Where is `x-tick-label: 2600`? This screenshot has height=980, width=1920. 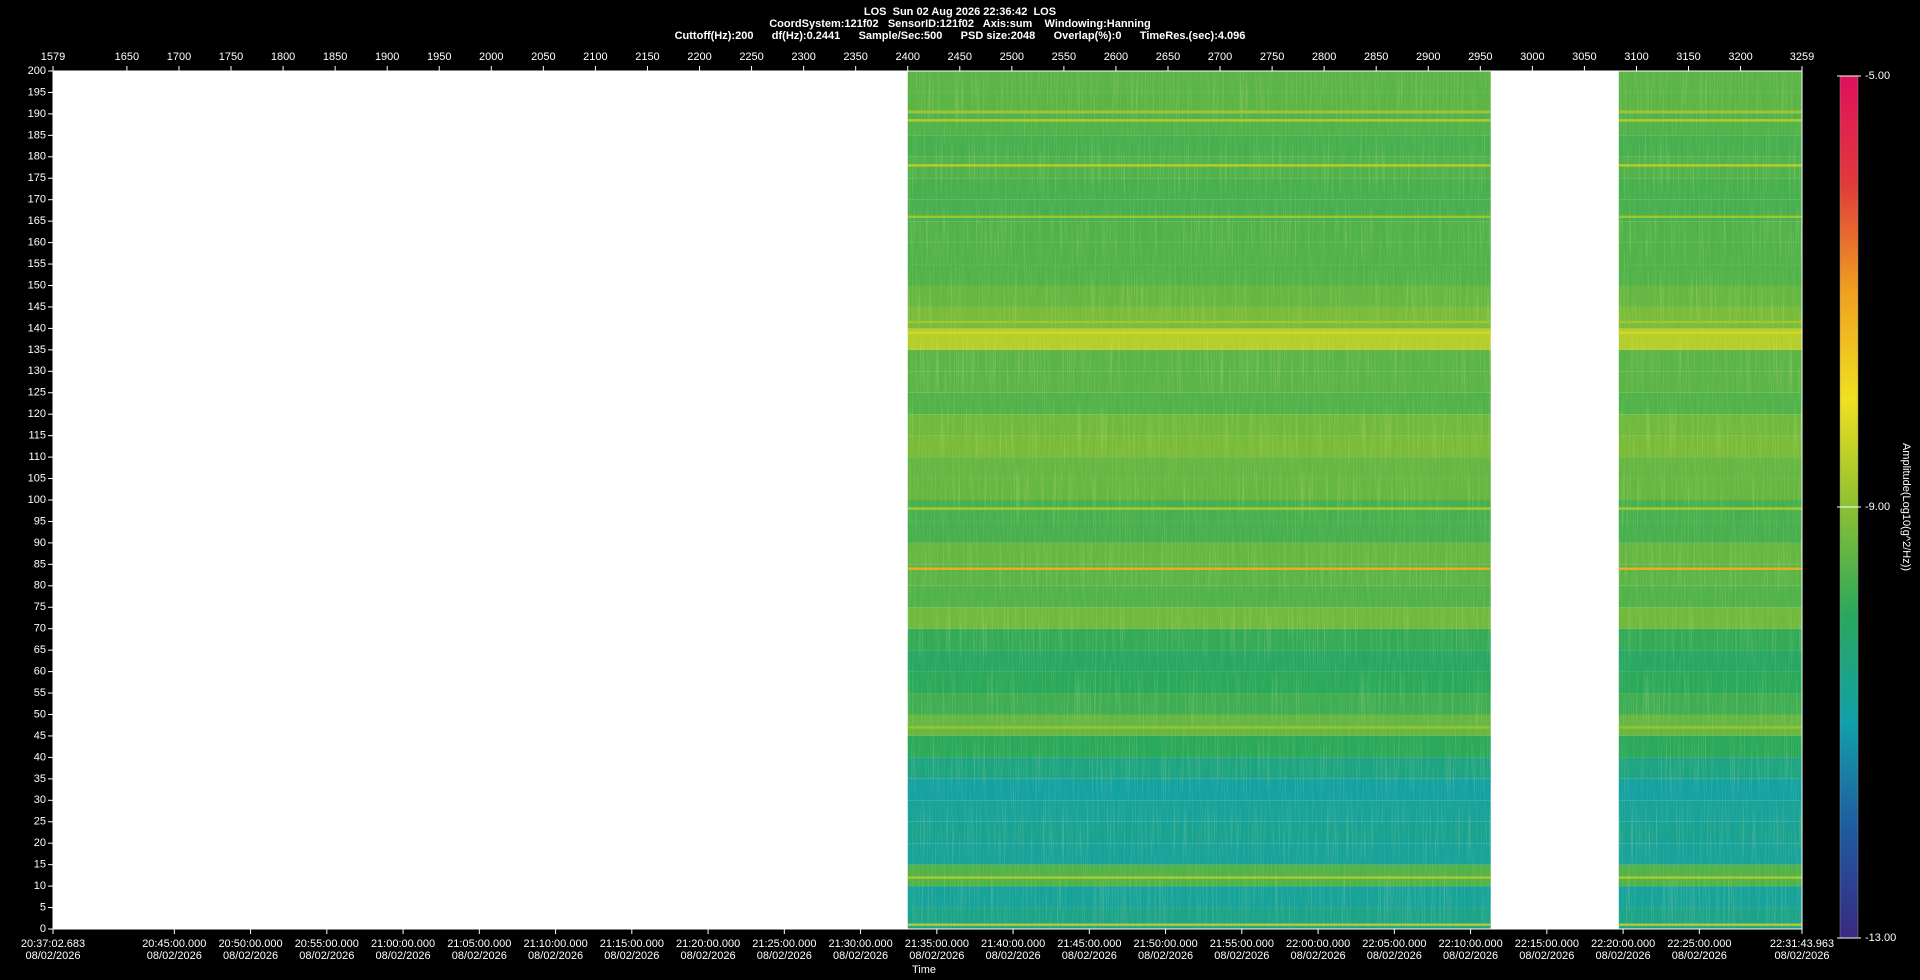
x-tick-label: 2600 is located at coordinates (1116, 57).